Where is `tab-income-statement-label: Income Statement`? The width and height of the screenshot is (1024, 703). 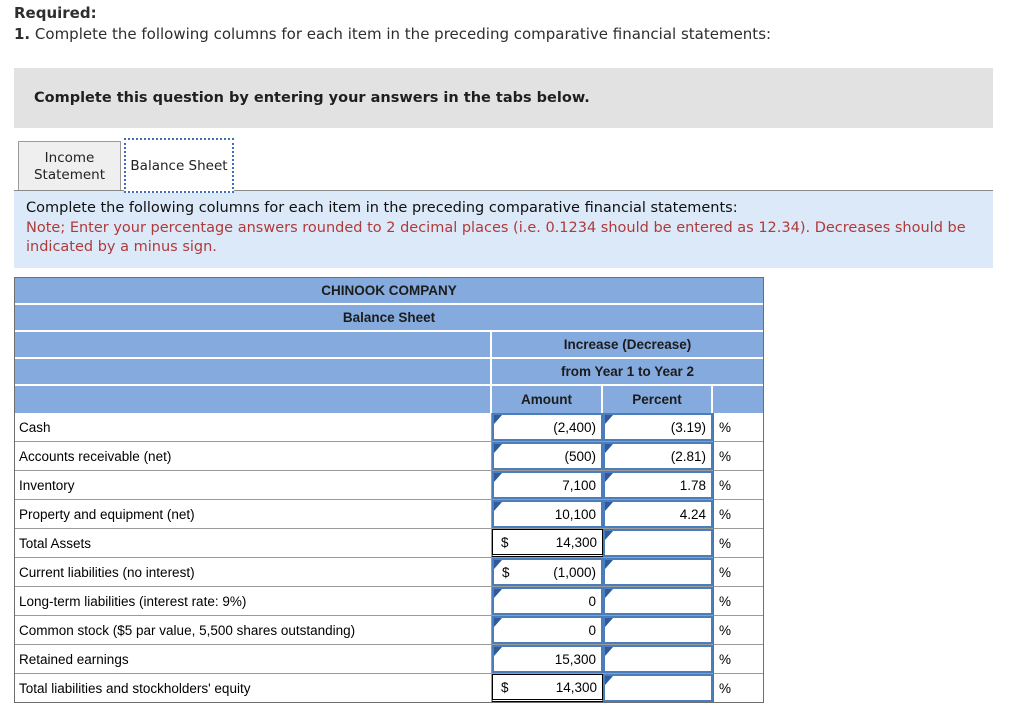 tab-income-statement-label: Income Statement is located at coordinates (69, 166).